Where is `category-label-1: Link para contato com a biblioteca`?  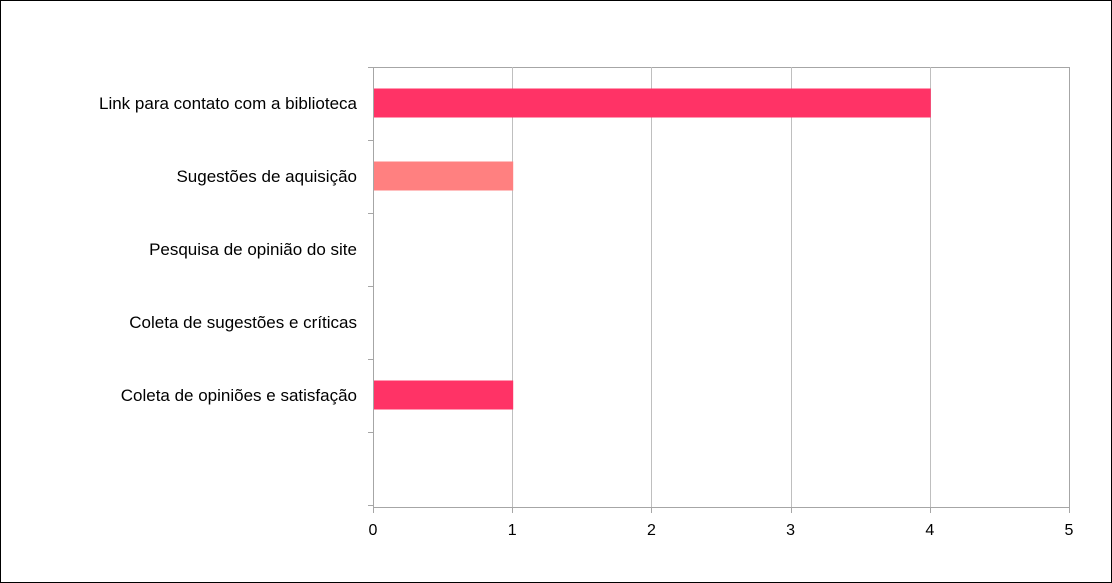 category-label-1: Link para contato com a biblioteca is located at coordinates (228, 103).